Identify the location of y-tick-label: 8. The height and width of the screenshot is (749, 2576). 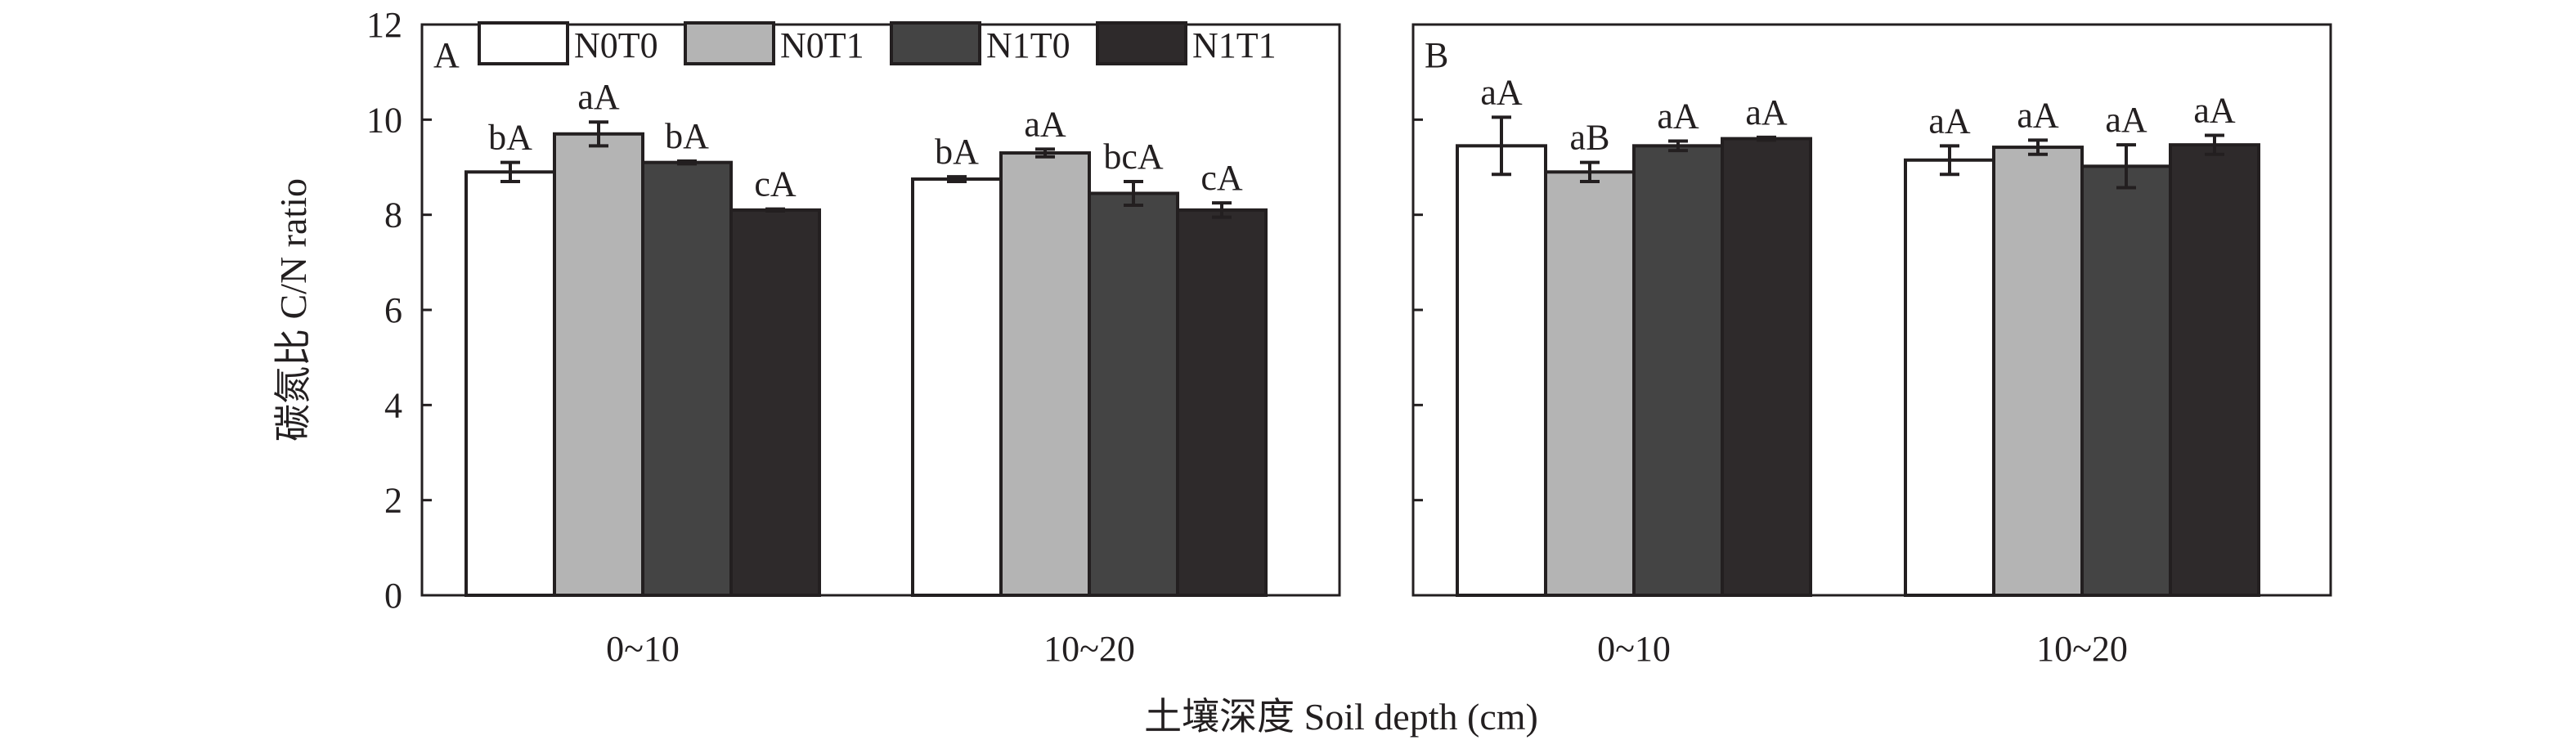
(393, 215).